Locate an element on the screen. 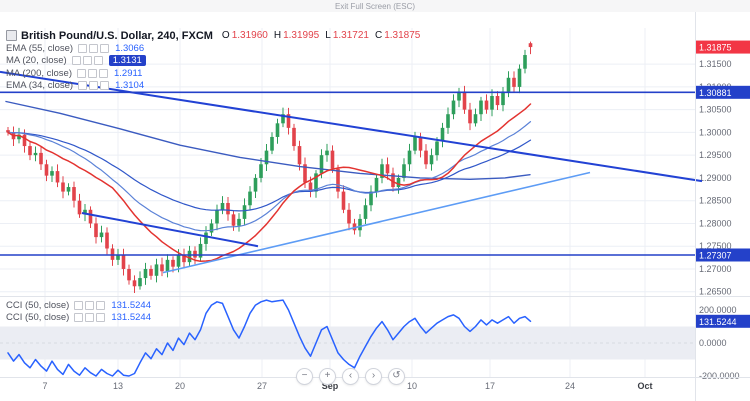 The width and height of the screenshot is (750, 401). time-tick-label: Oct is located at coordinates (644, 386).